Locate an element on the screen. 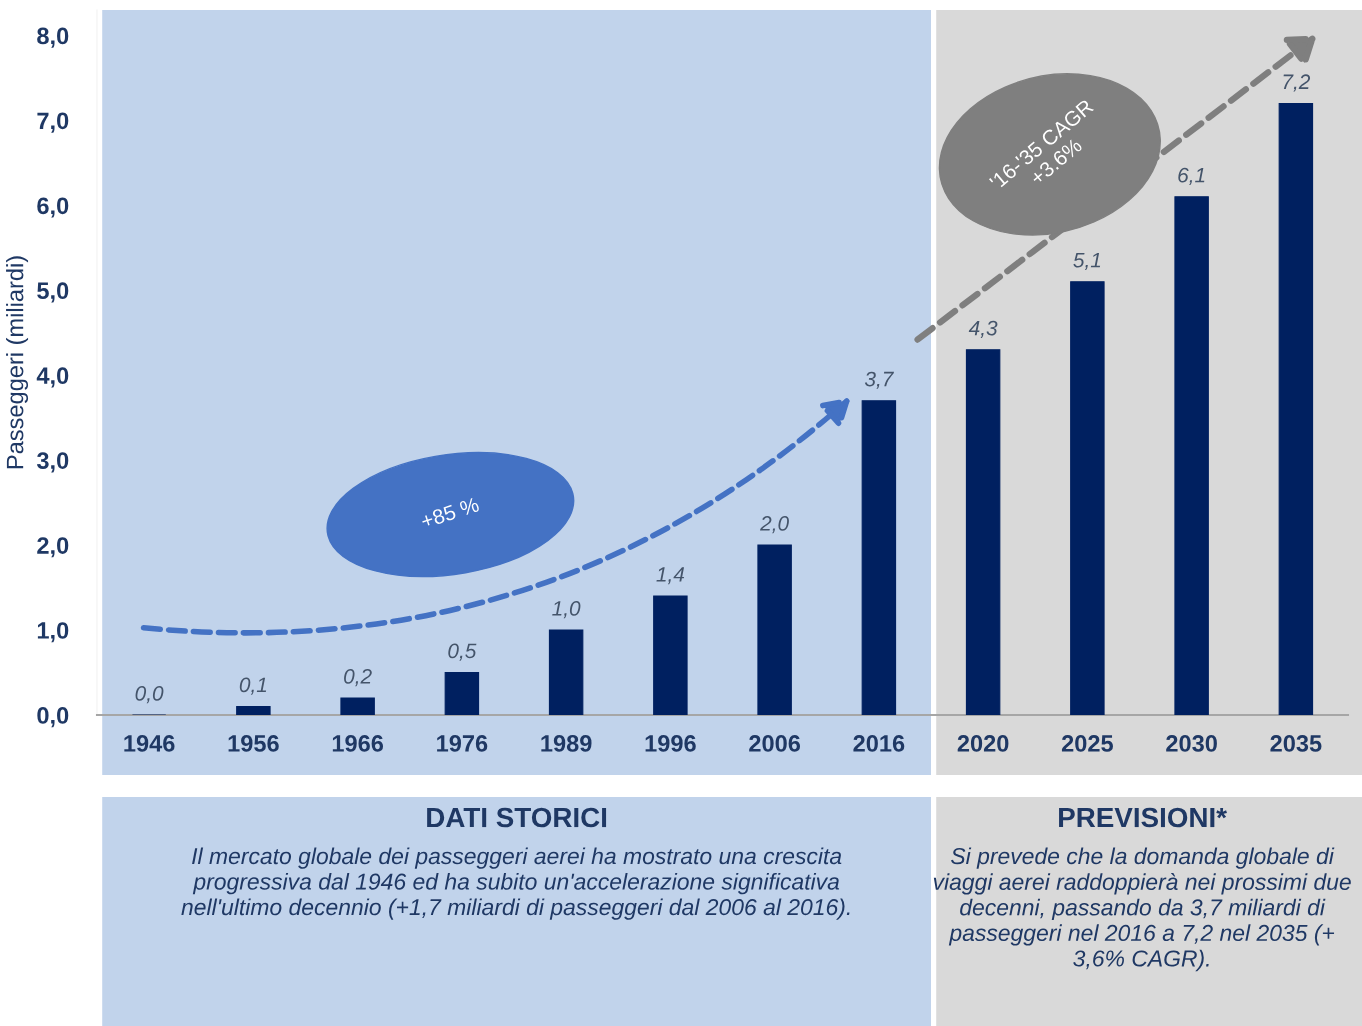 The width and height of the screenshot is (1362, 1026). data-label: 4,3 is located at coordinates (983, 329).